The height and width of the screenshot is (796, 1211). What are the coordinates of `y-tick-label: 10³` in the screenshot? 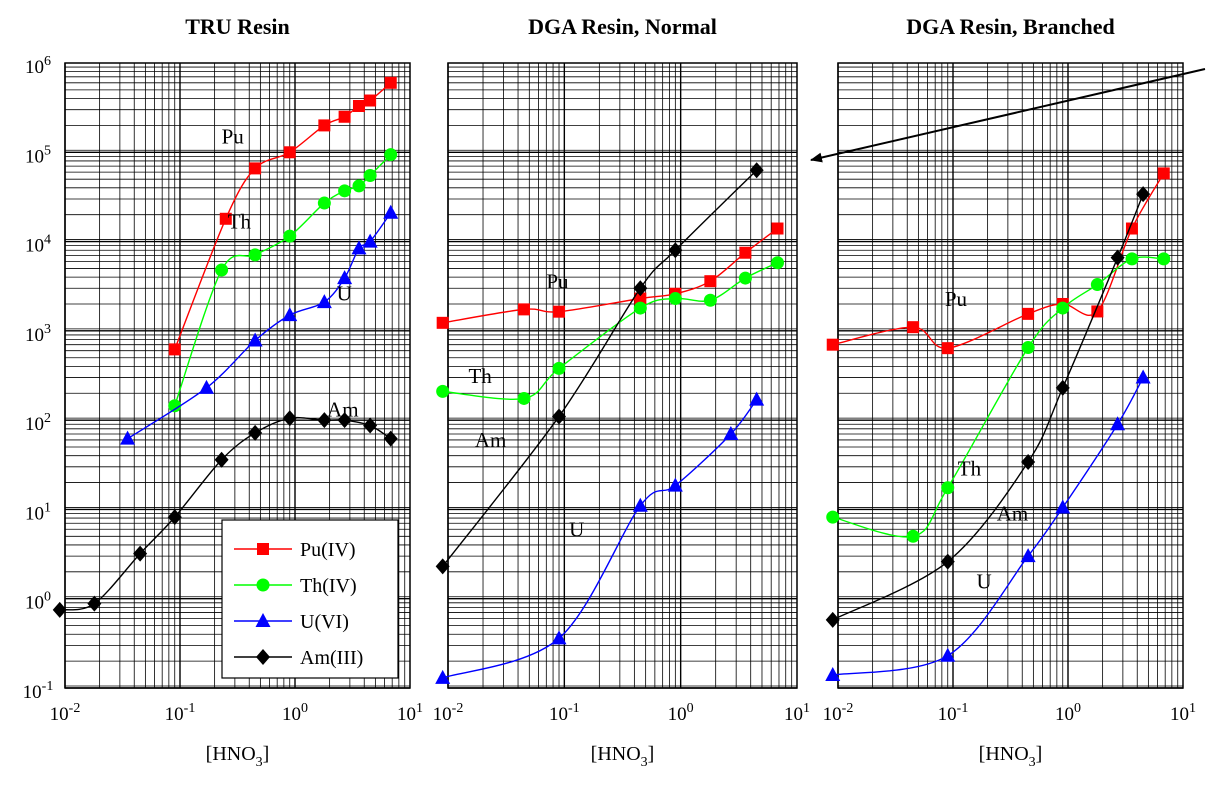 It's located at (38, 334).